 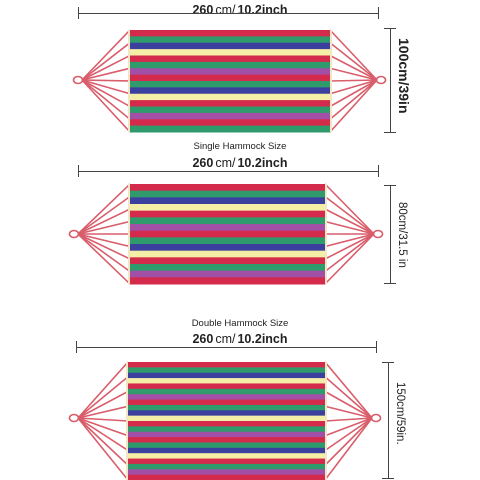 I want to click on length-tick-right, so click(x=378, y=171).